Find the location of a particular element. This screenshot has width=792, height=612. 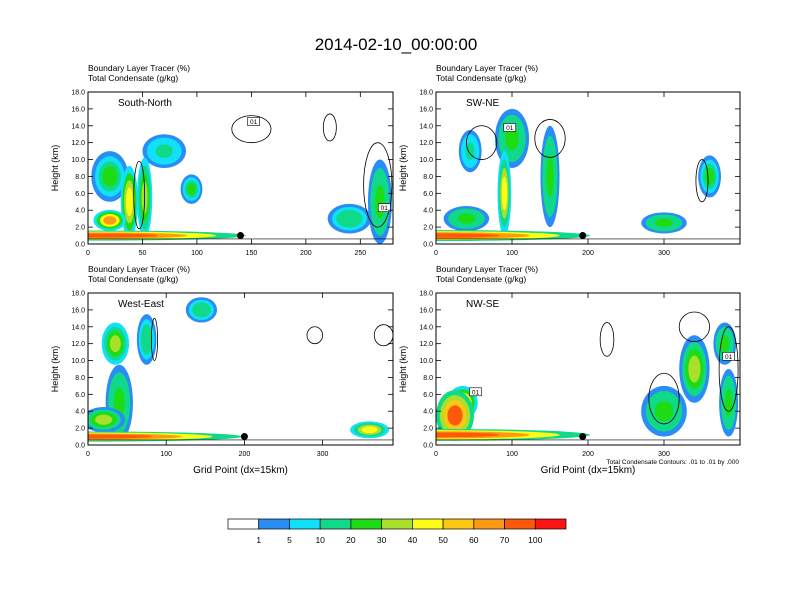

colorbar-label: 50 is located at coordinates (443, 540).